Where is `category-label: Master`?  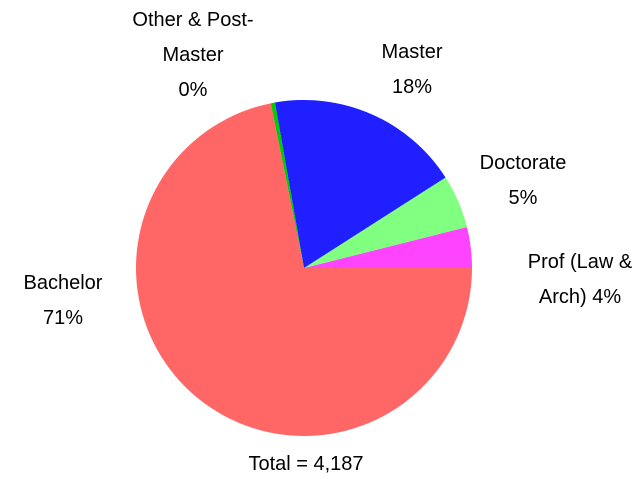
category-label: Master is located at coordinates (412, 52).